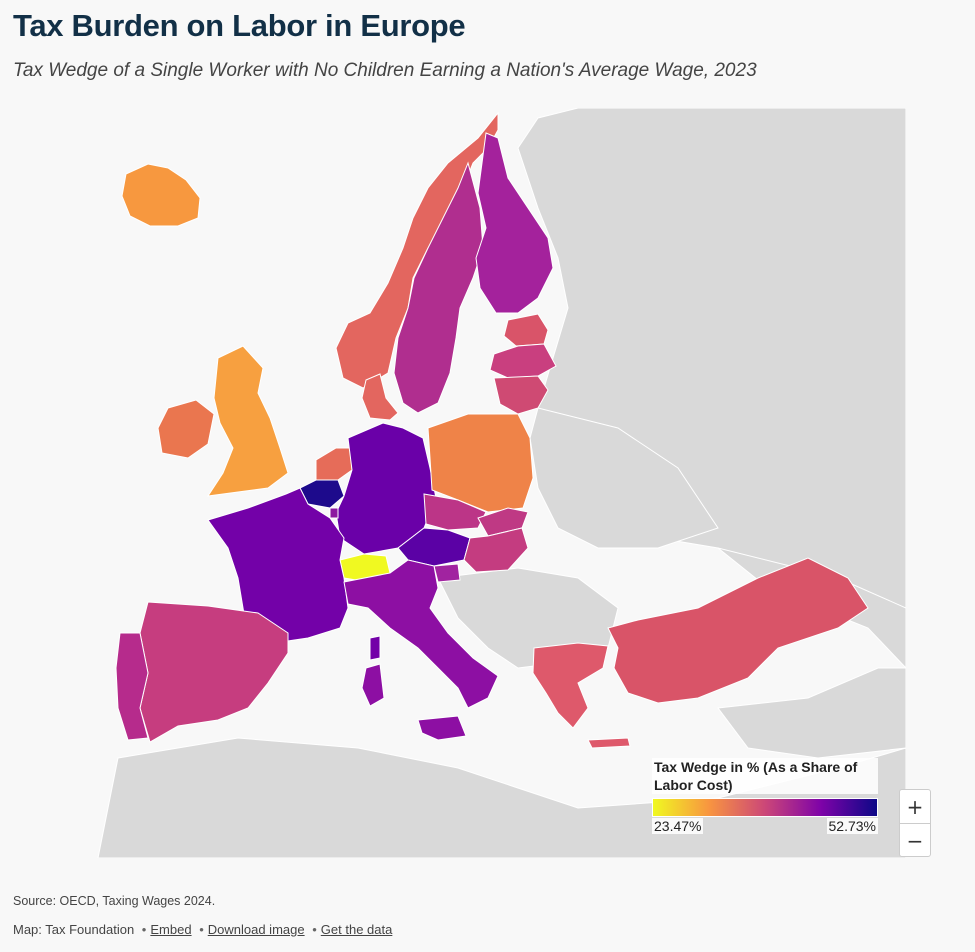  I want to click on country-luxembourg, so click(334, 513).